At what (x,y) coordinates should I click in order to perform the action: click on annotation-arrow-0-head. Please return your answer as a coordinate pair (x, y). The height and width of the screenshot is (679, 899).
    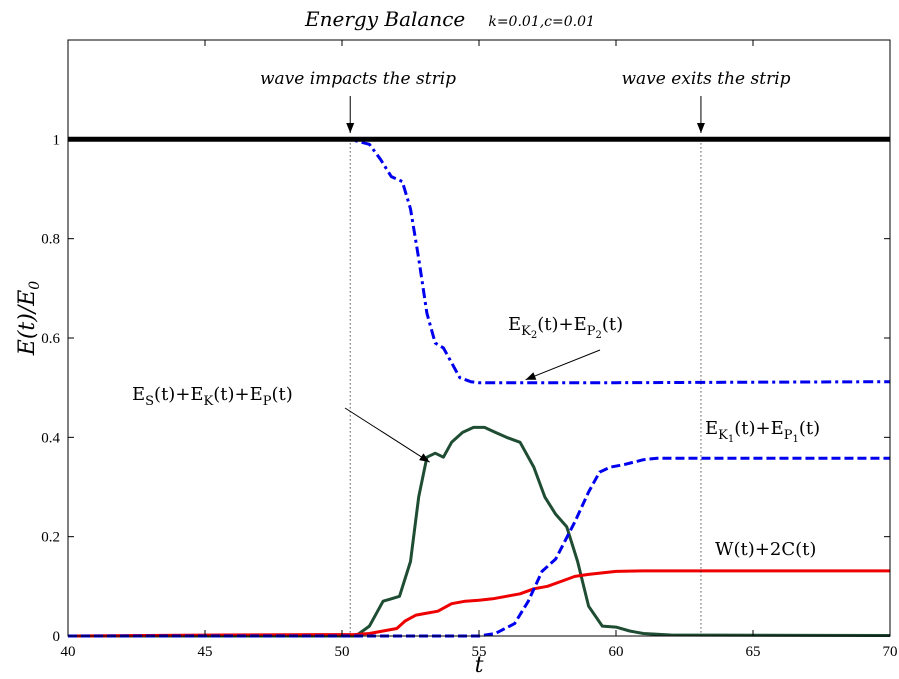
    Looking at the image, I should click on (350, 128).